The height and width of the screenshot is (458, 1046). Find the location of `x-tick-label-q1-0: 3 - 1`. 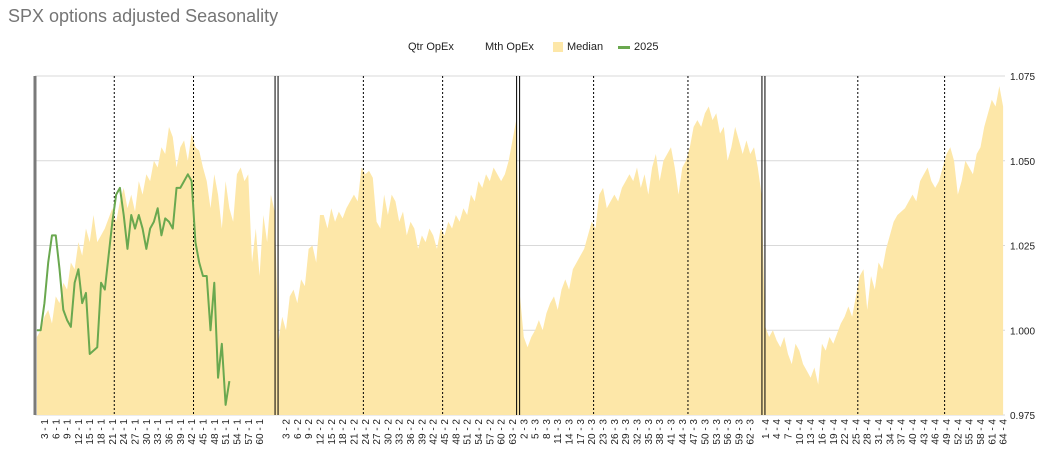

x-tick-label-q1-0: 3 - 1 is located at coordinates (45, 429).